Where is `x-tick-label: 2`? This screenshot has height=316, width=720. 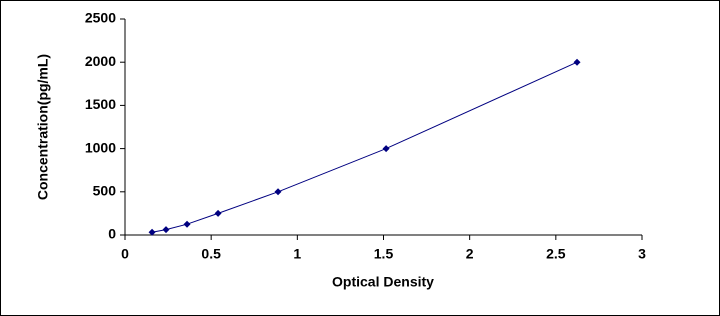 x-tick-label: 2 is located at coordinates (470, 254).